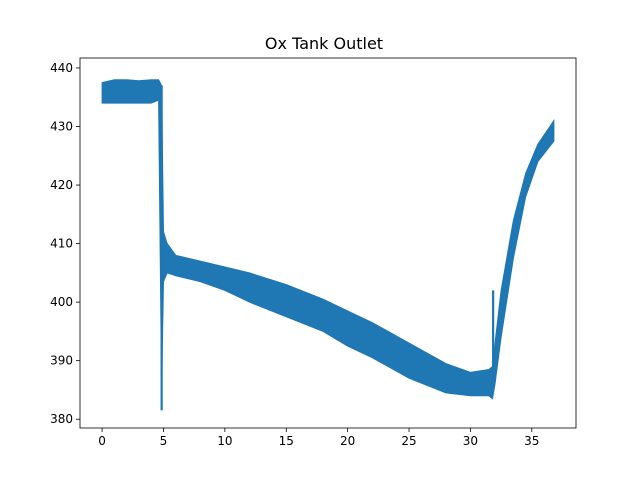 Image resolution: width=640 pixels, height=480 pixels. I want to click on y-tick-label: 400, so click(61, 302).